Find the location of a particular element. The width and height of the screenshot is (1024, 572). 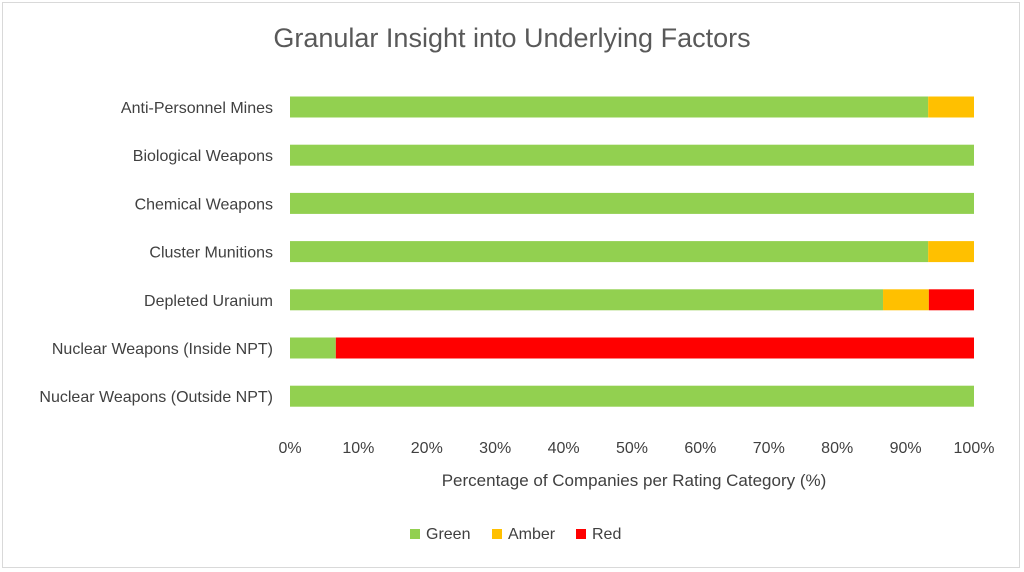

legend-swatch-green is located at coordinates (415, 534).